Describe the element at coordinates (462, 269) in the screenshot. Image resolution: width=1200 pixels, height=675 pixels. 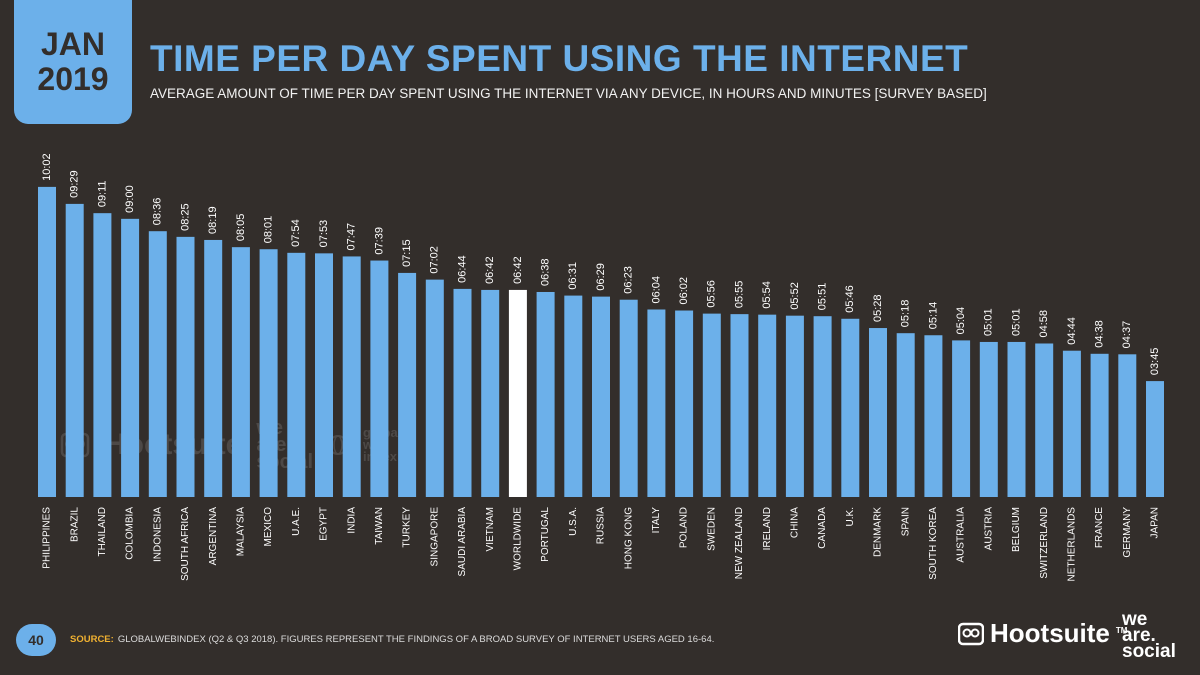
I see `value-label: 06:44` at that location.